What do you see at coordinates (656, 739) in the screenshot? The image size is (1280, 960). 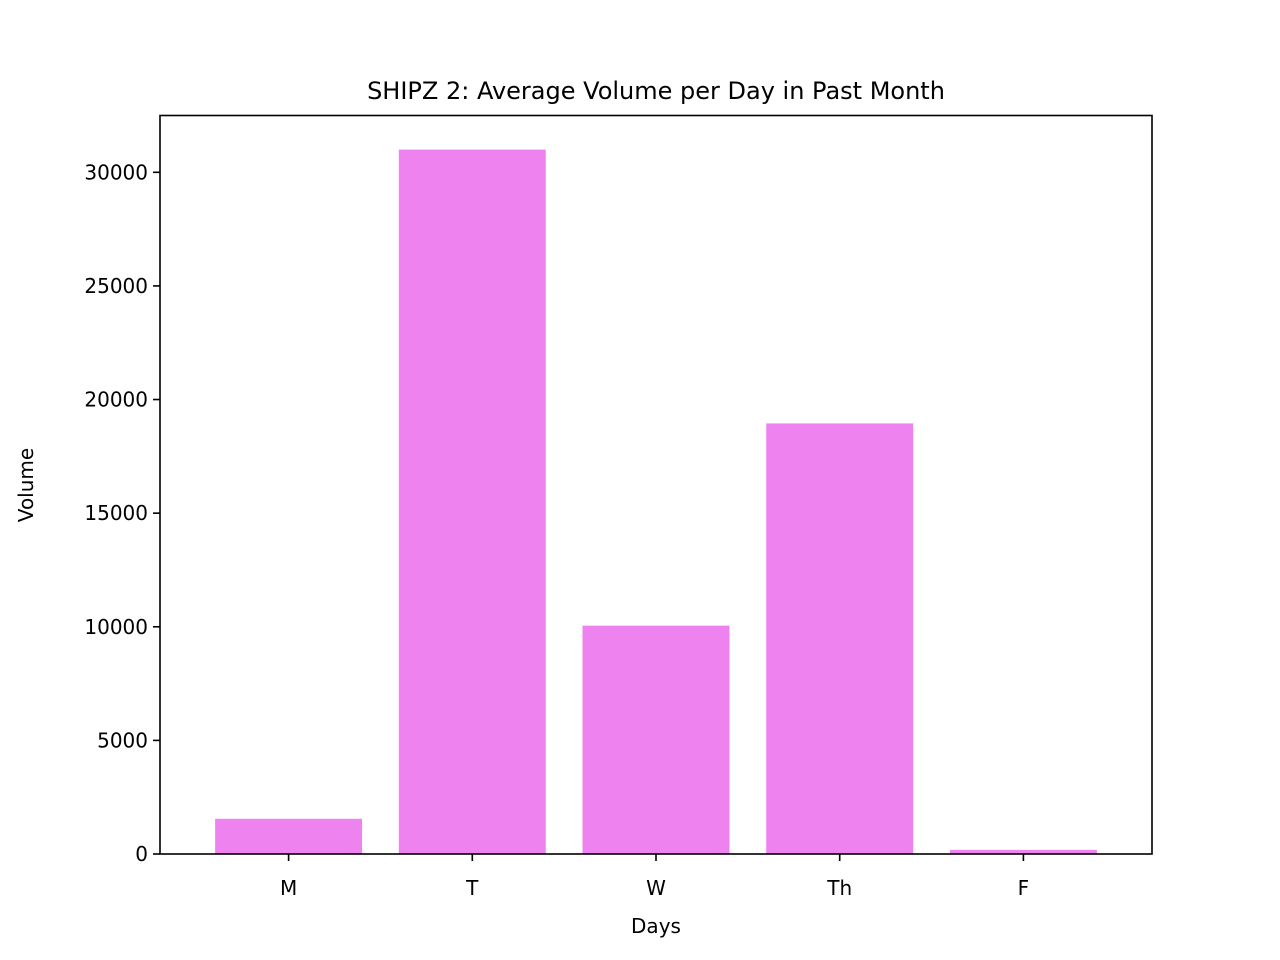 I see `bar-w` at bounding box center [656, 739].